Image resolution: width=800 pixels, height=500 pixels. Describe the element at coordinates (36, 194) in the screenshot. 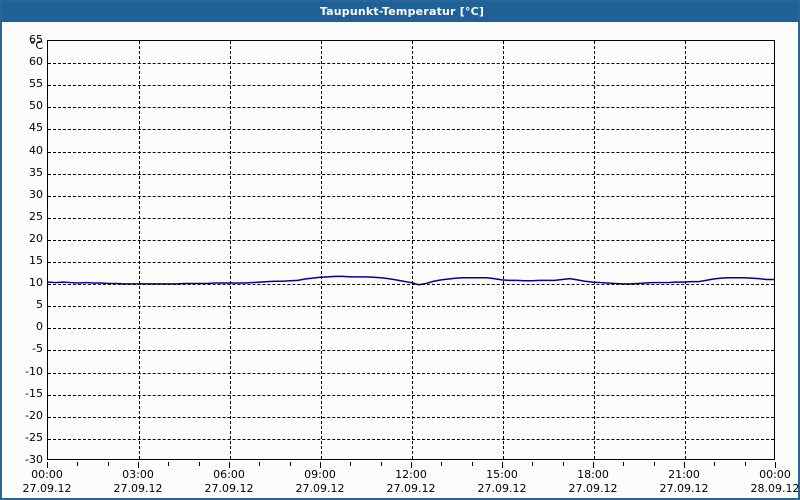

I see `y-axis-tick-label: 30` at that location.